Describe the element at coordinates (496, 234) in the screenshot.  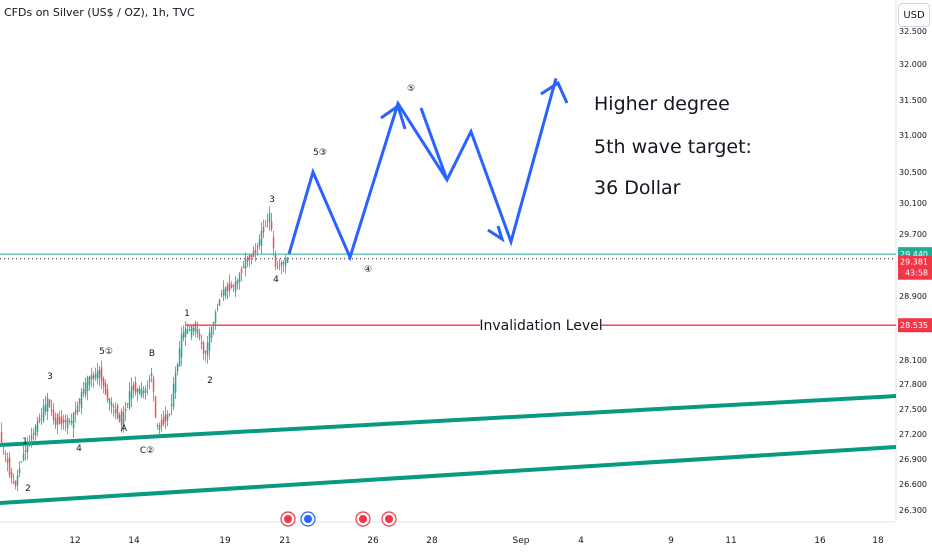
I see `projection-arrowhead` at that location.